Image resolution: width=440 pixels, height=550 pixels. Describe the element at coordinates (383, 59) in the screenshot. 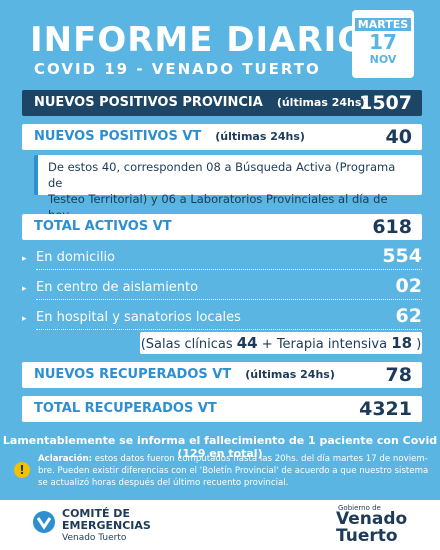

I see `month: NOV` at that location.